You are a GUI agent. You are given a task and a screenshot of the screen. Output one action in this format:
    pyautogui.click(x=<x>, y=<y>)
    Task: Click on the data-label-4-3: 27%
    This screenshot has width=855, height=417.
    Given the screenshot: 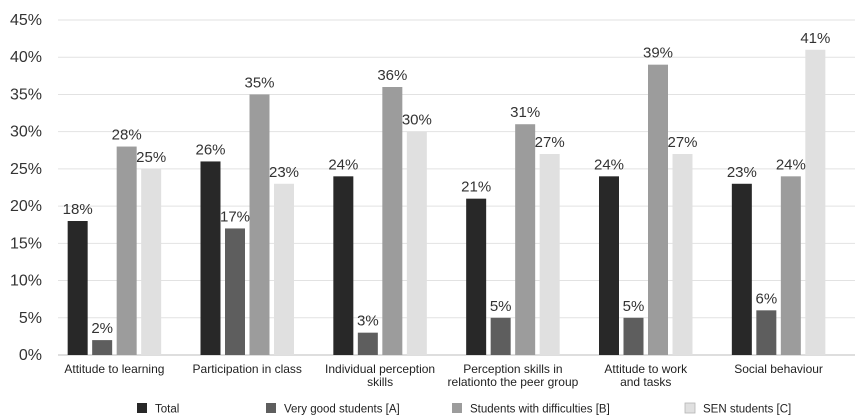 What is the action you would take?
    pyautogui.click(x=682, y=142)
    